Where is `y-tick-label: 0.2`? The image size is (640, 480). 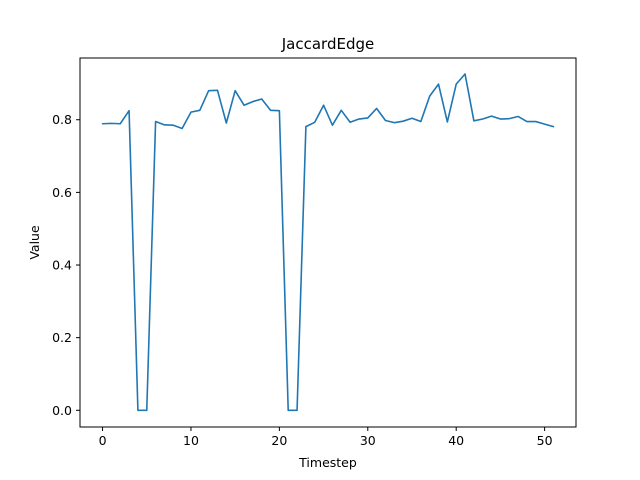 y-tick-label: 0.2 is located at coordinates (62, 337).